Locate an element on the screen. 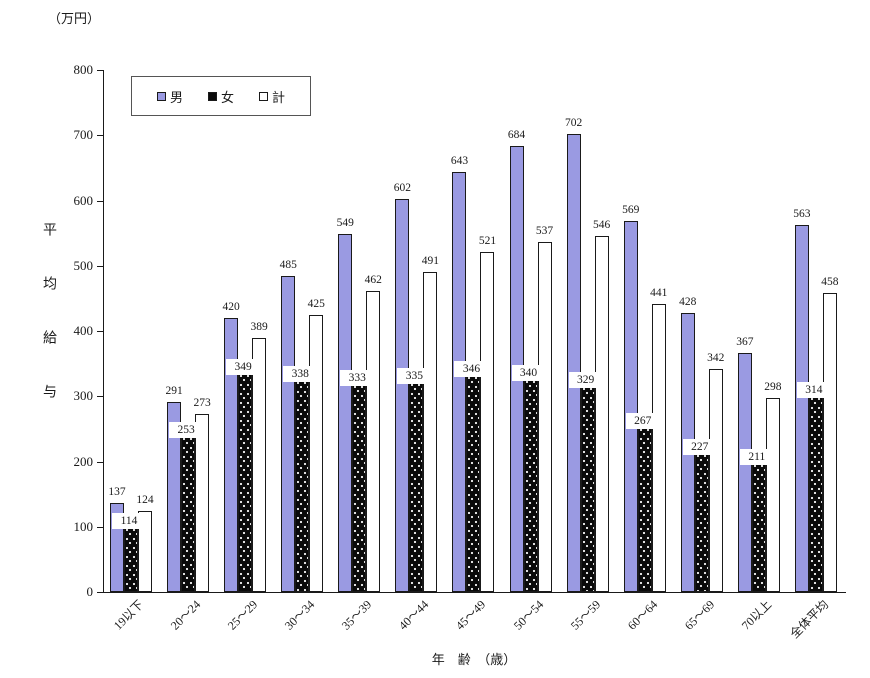 The image size is (870, 678). bar-男-45～49 is located at coordinates (459, 382).